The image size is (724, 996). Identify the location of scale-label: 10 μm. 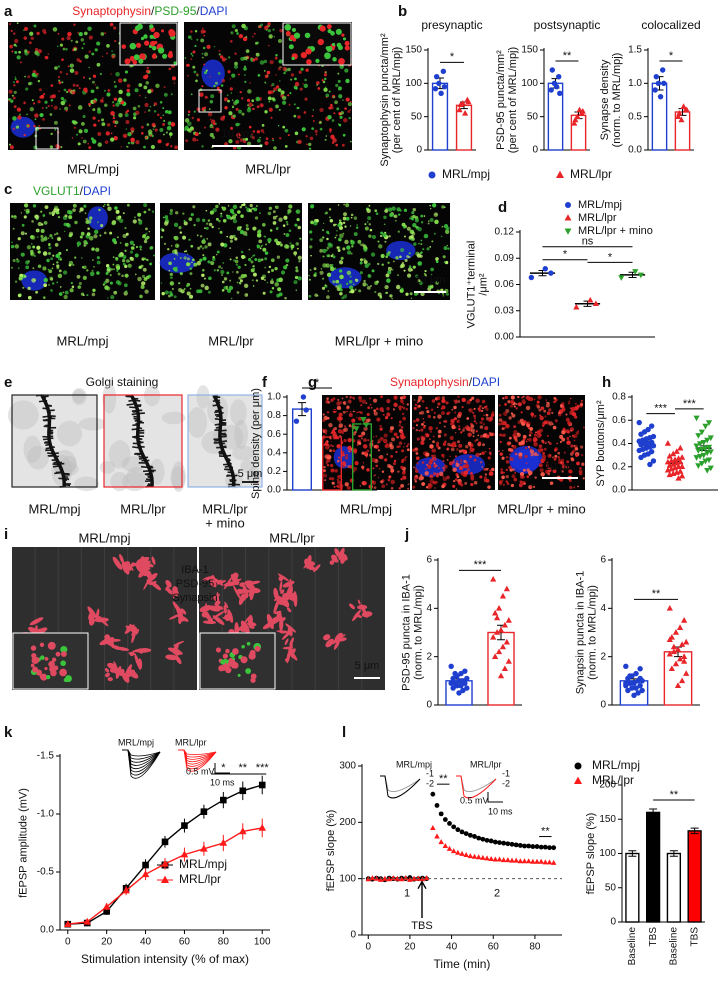
(560, 467).